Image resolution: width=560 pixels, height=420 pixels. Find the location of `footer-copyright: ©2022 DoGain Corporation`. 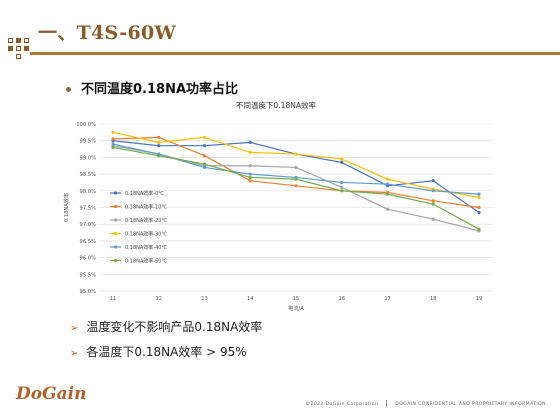

footer-copyright: ©2022 DoGain Corporation is located at coordinates (342, 404).